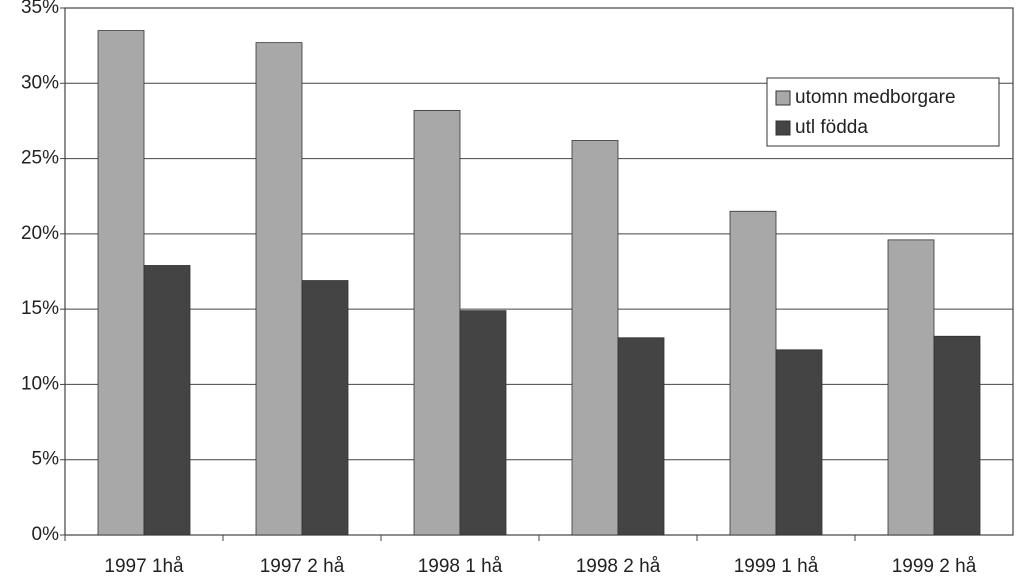  I want to click on y-tick-label: 30%, so click(40, 82).